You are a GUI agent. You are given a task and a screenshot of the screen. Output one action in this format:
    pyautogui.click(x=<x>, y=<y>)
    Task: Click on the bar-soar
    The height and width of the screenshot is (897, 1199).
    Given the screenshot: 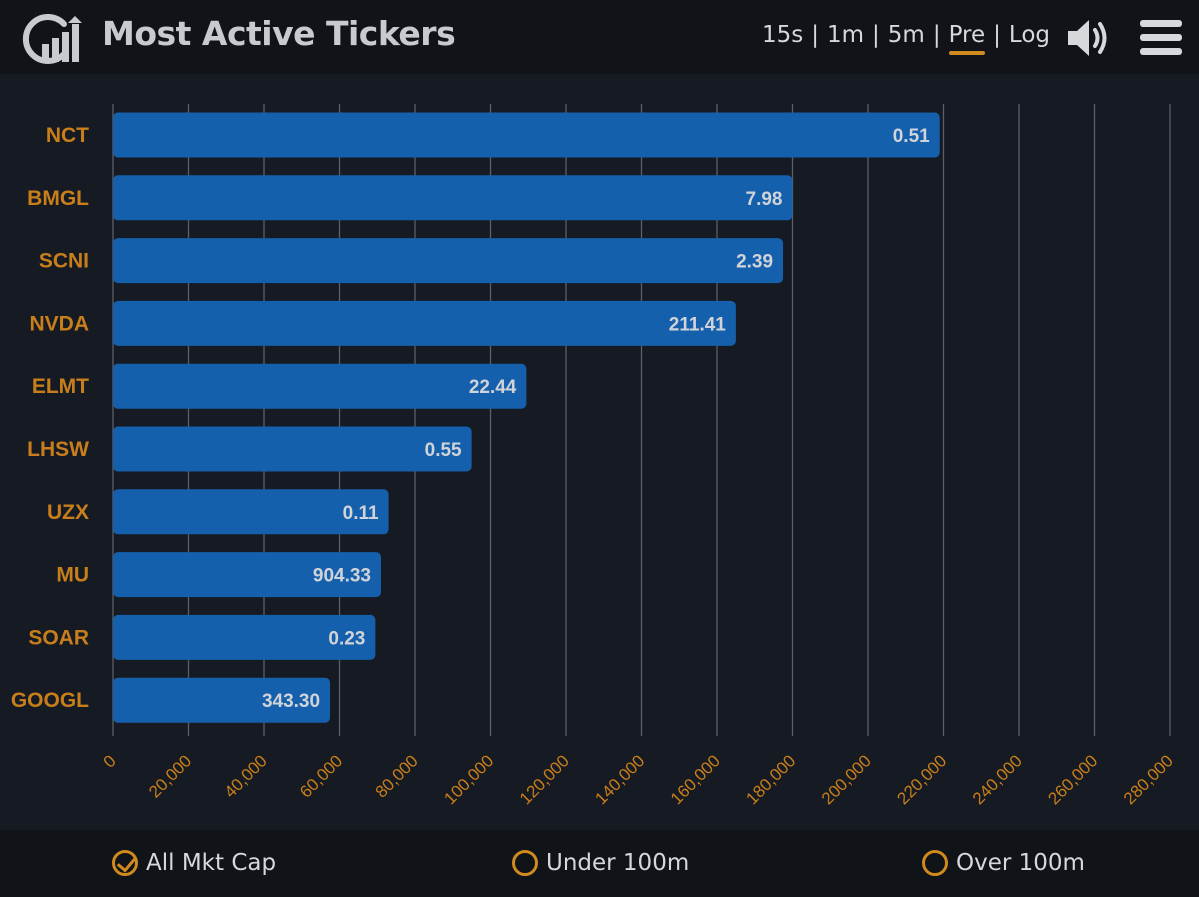 What is the action you would take?
    pyautogui.click(x=244, y=637)
    